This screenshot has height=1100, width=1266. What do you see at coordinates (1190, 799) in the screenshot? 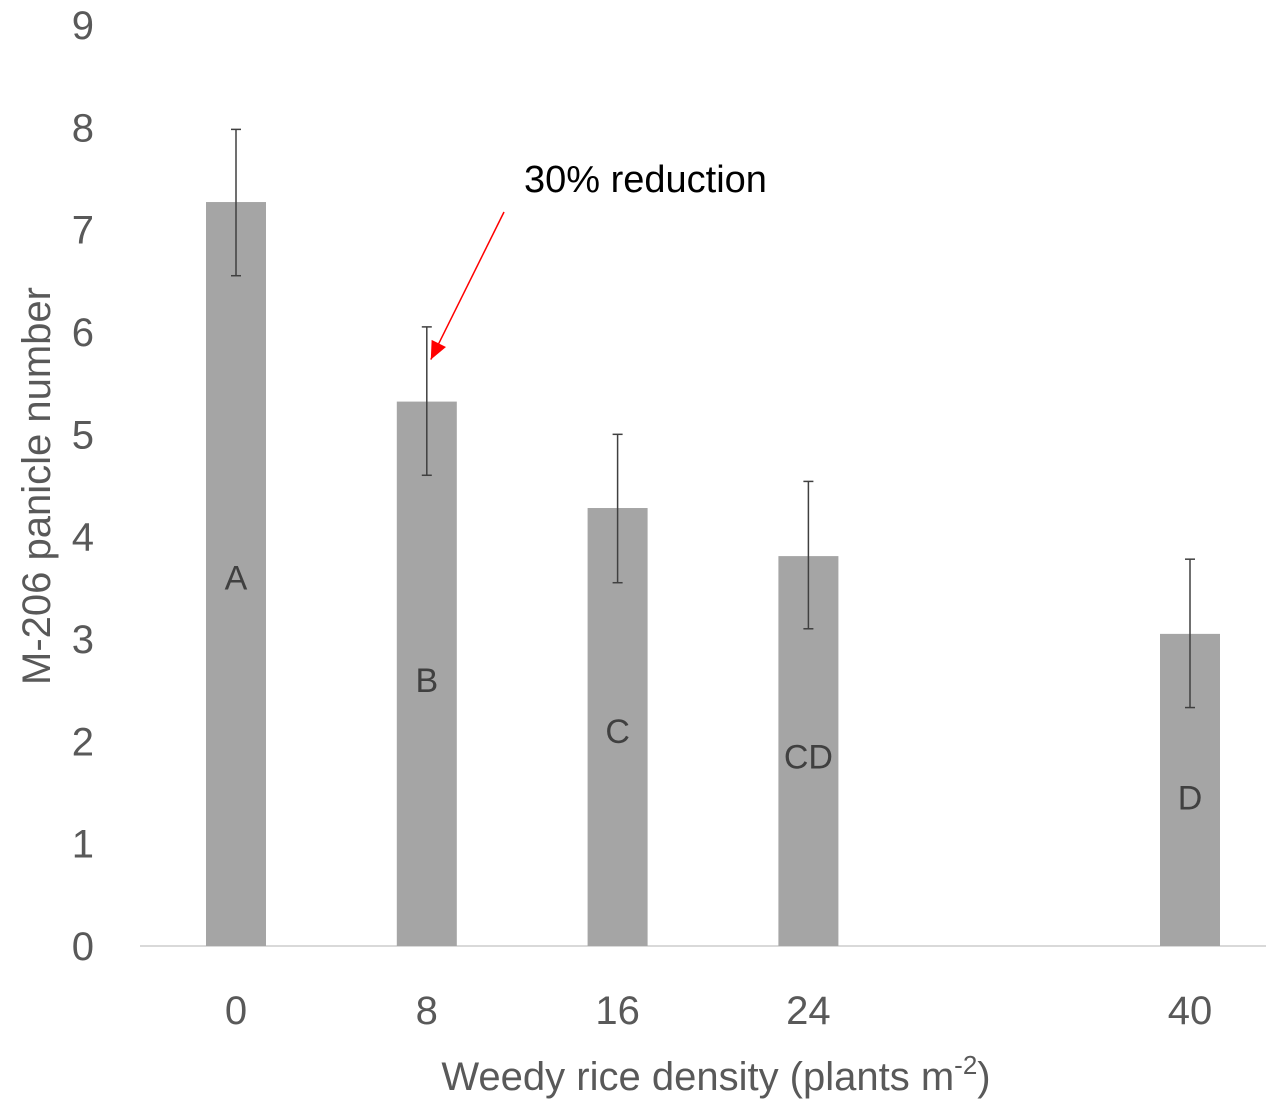
I see `significance-letter: D` at bounding box center [1190, 799].